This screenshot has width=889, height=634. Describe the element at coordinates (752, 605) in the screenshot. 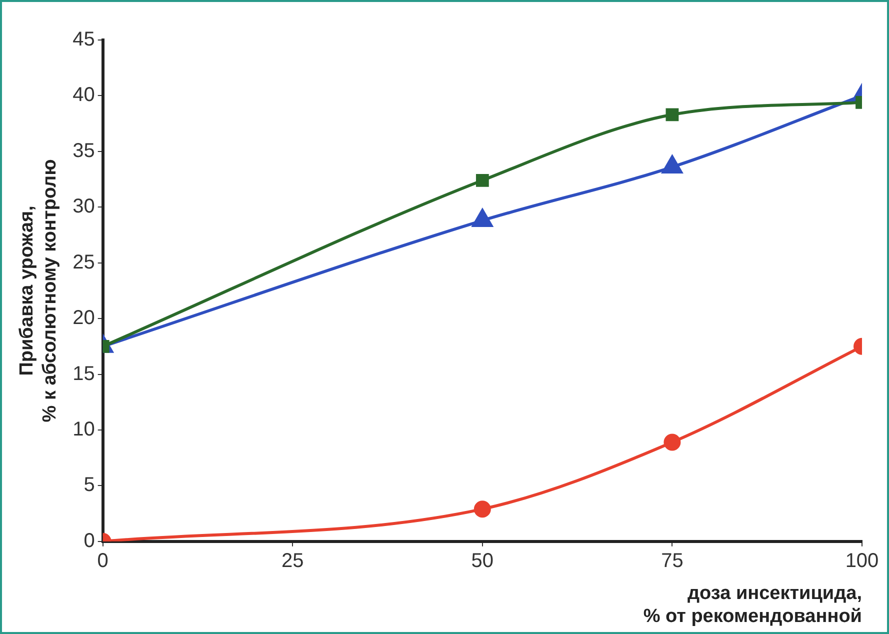

I see `x-axis-title: доза инсектицида, % от рекомендованной` at that location.